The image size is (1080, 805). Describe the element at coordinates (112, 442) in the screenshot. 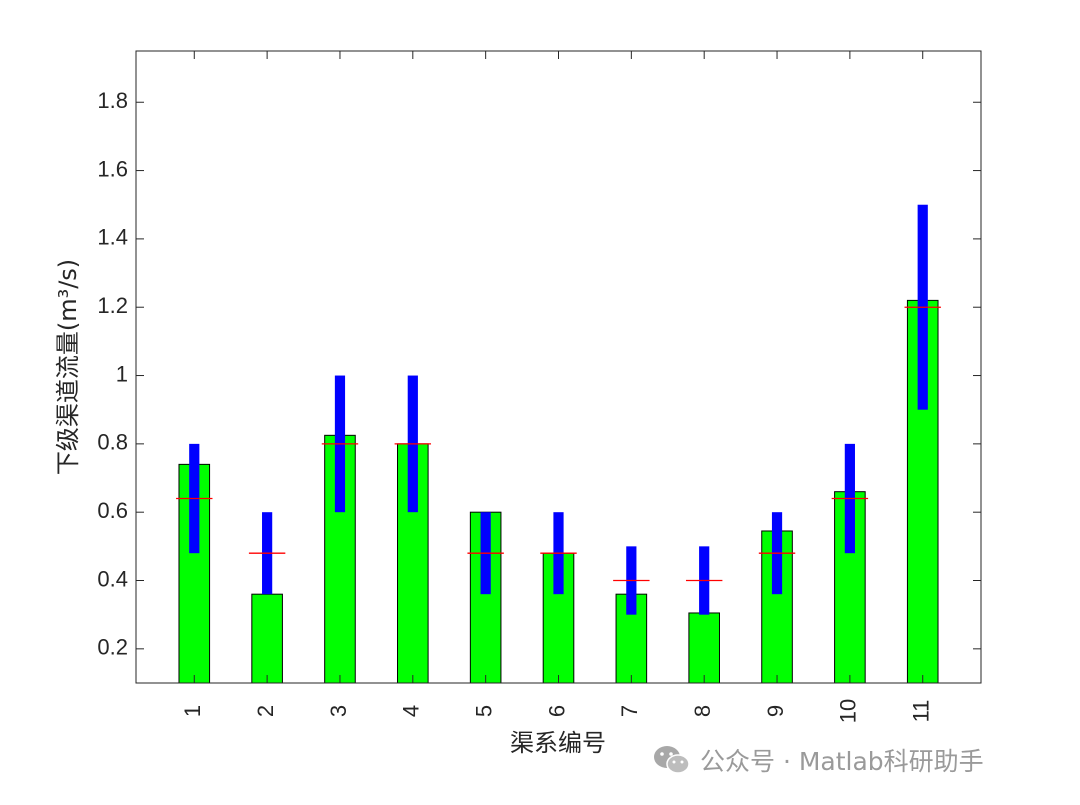

I see `y-tick-label: 0.8` at that location.